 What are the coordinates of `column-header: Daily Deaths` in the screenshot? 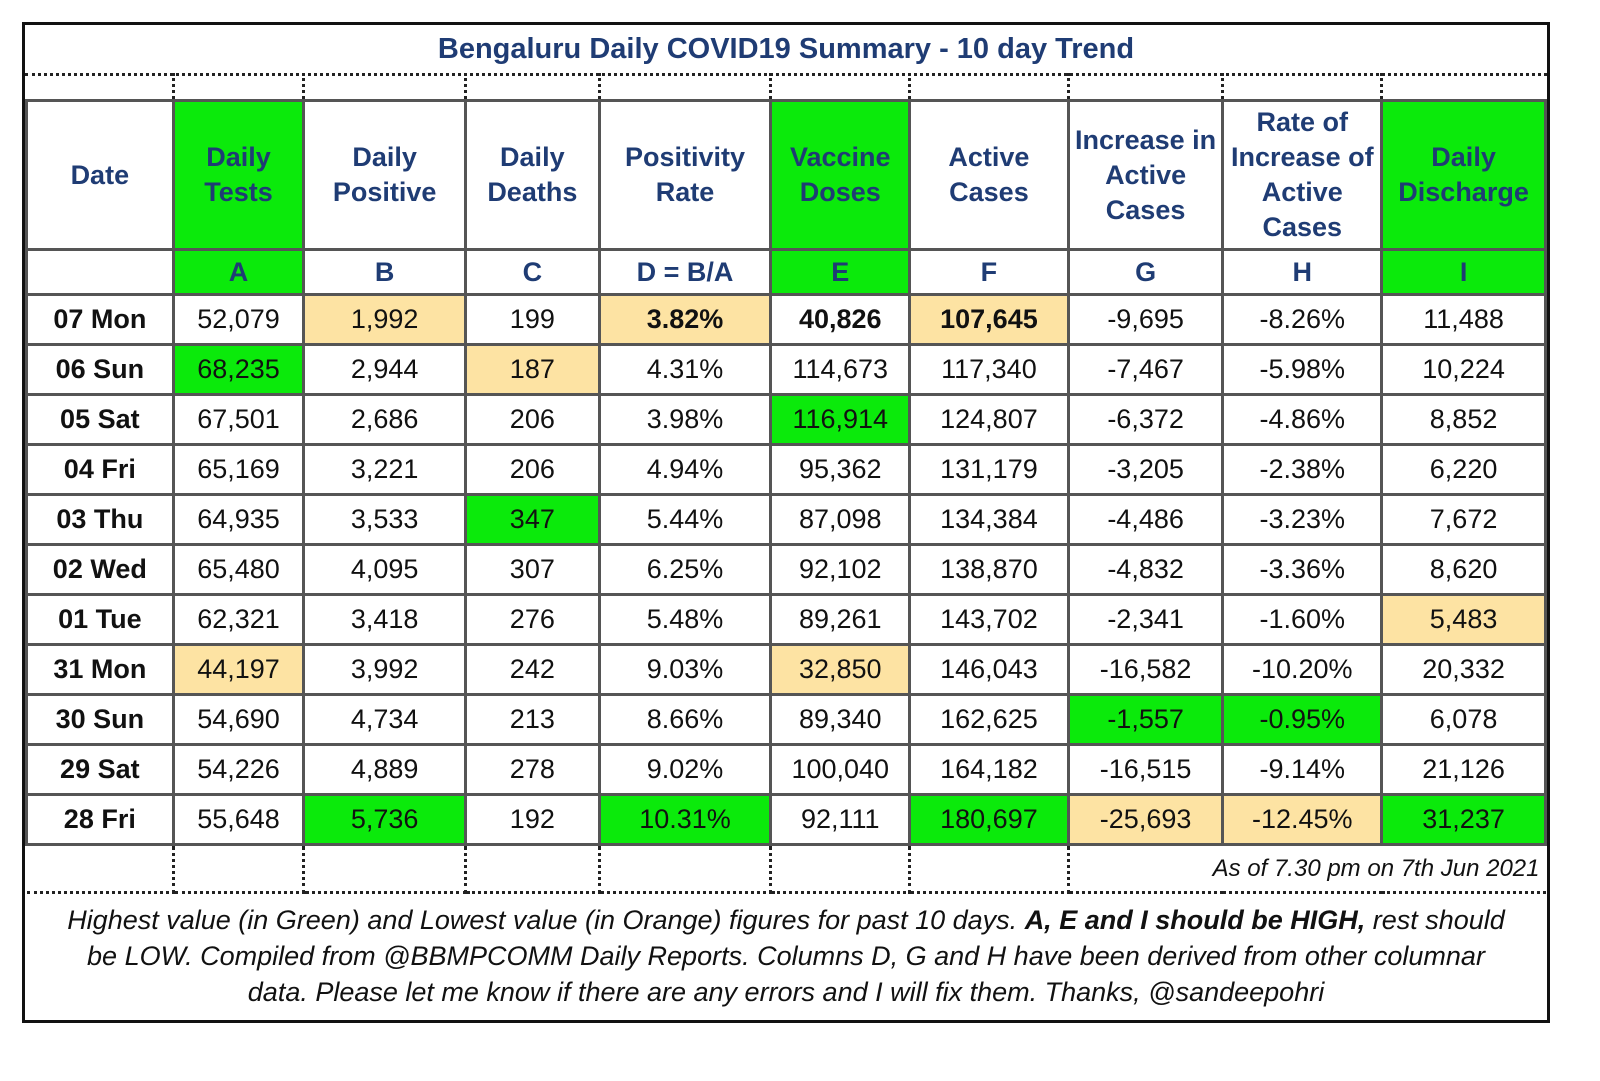 It's located at (532, 175).